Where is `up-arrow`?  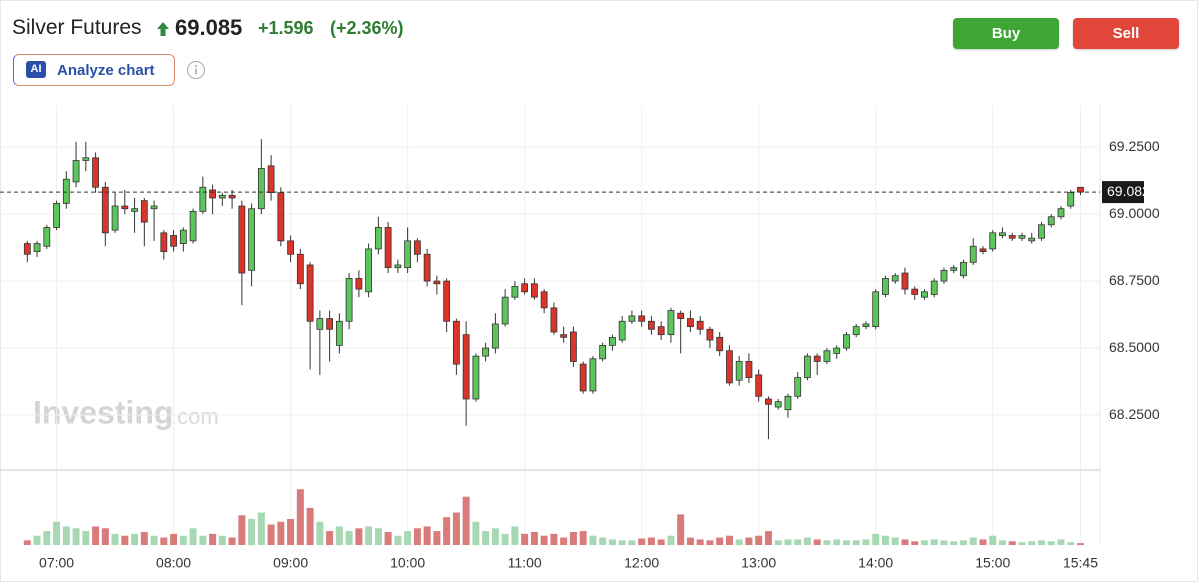 up-arrow is located at coordinates (163, 29).